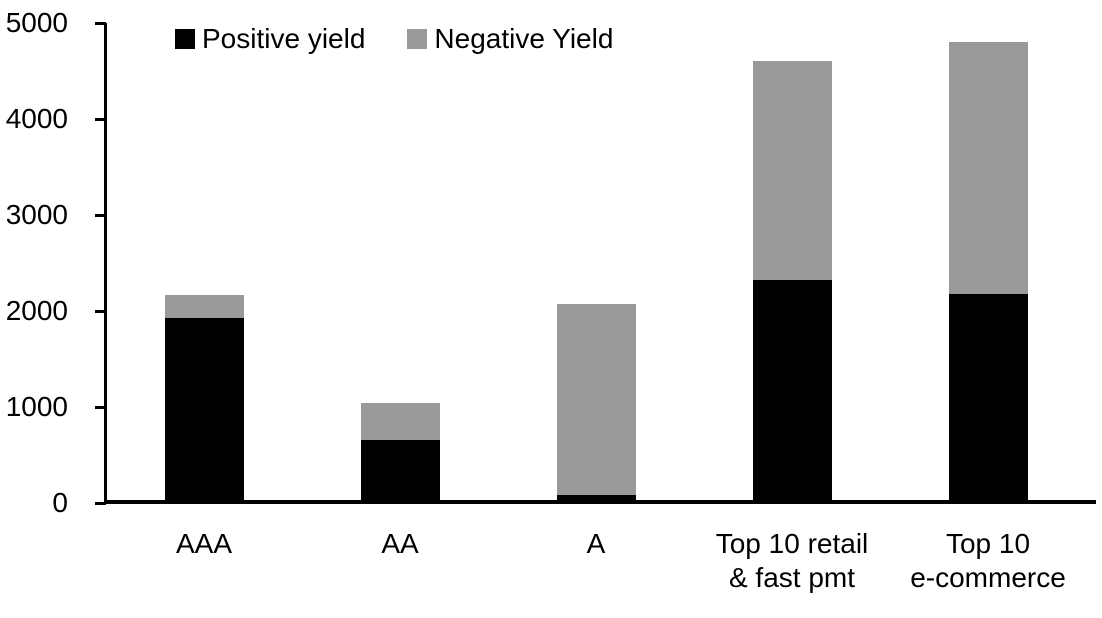 This screenshot has width=1102, height=618. What do you see at coordinates (596, 543) in the screenshot?
I see `category-label: A` at bounding box center [596, 543].